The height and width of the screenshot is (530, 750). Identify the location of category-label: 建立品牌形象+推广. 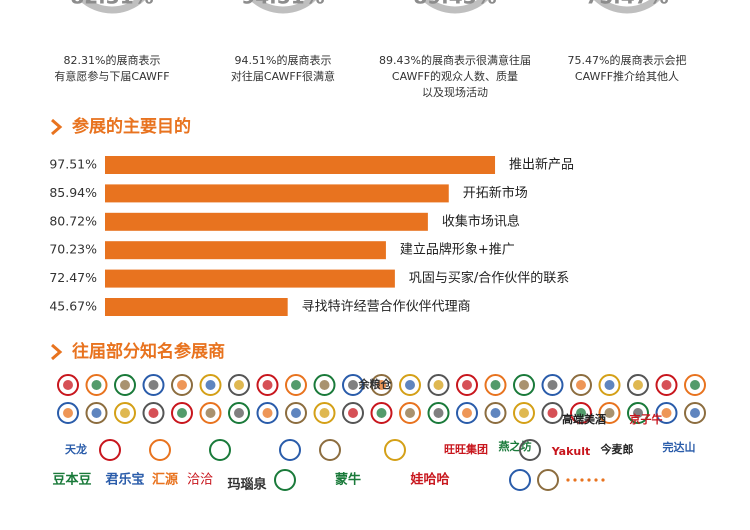
(457, 250).